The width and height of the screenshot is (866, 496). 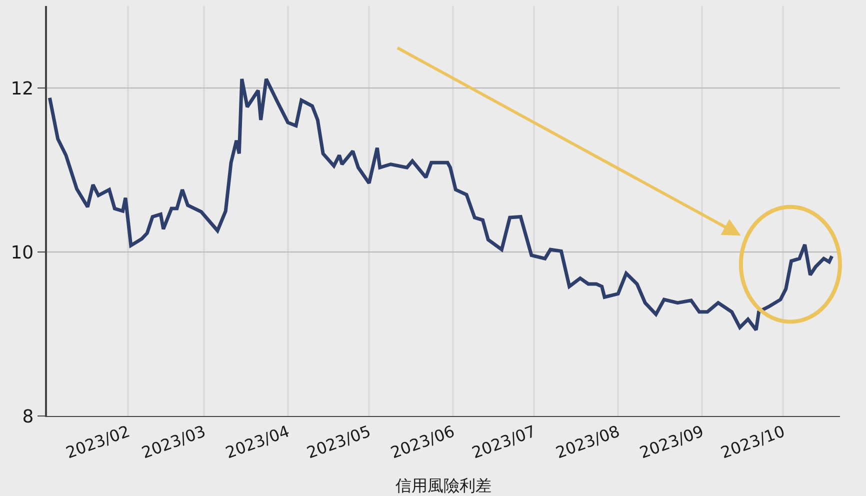 What do you see at coordinates (28, 417) in the screenshot?
I see `y-tick-label: 8` at bounding box center [28, 417].